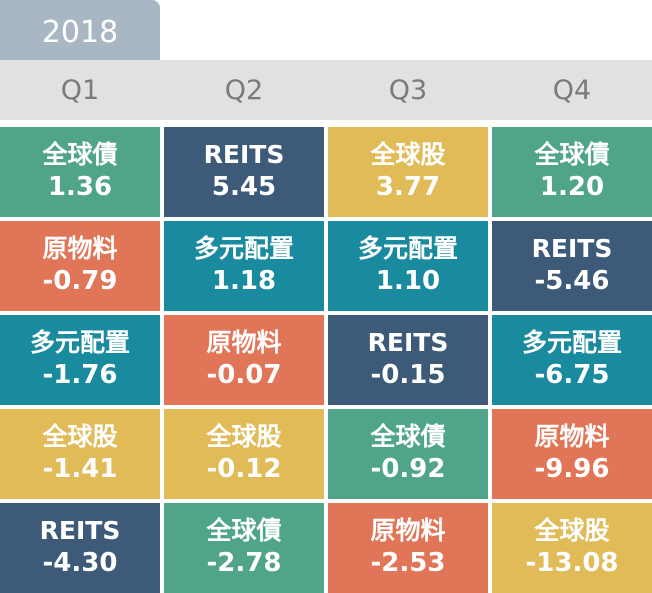  I want to click on grid-cell: REITS -4.30, so click(80, 548).